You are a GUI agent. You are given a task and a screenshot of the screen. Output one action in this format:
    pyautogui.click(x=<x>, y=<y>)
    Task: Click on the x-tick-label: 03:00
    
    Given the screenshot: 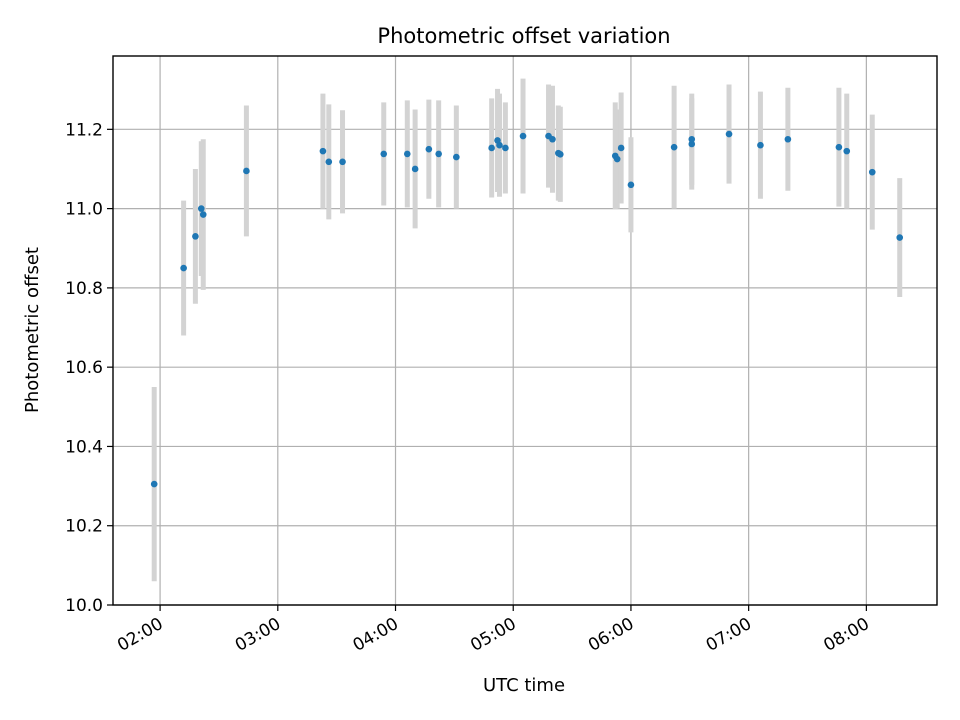 What is the action you would take?
    pyautogui.click(x=258, y=635)
    